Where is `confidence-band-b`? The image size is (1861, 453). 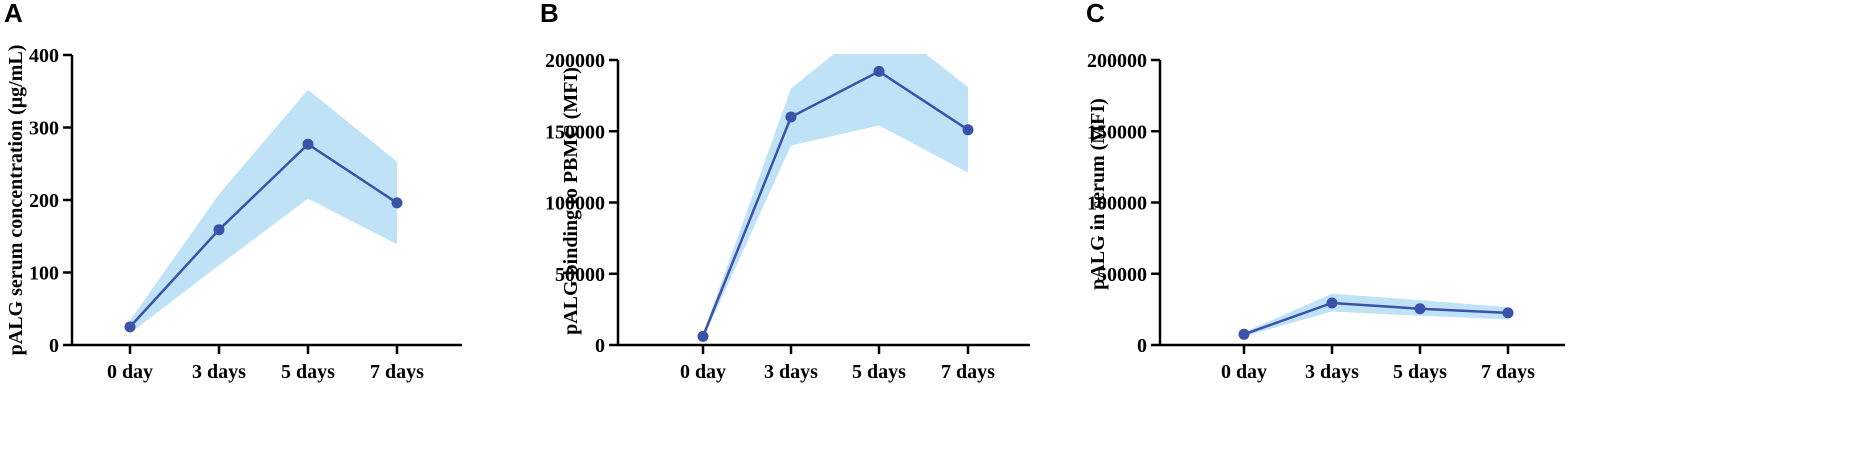
confidence-band-b is located at coordinates (835, 197).